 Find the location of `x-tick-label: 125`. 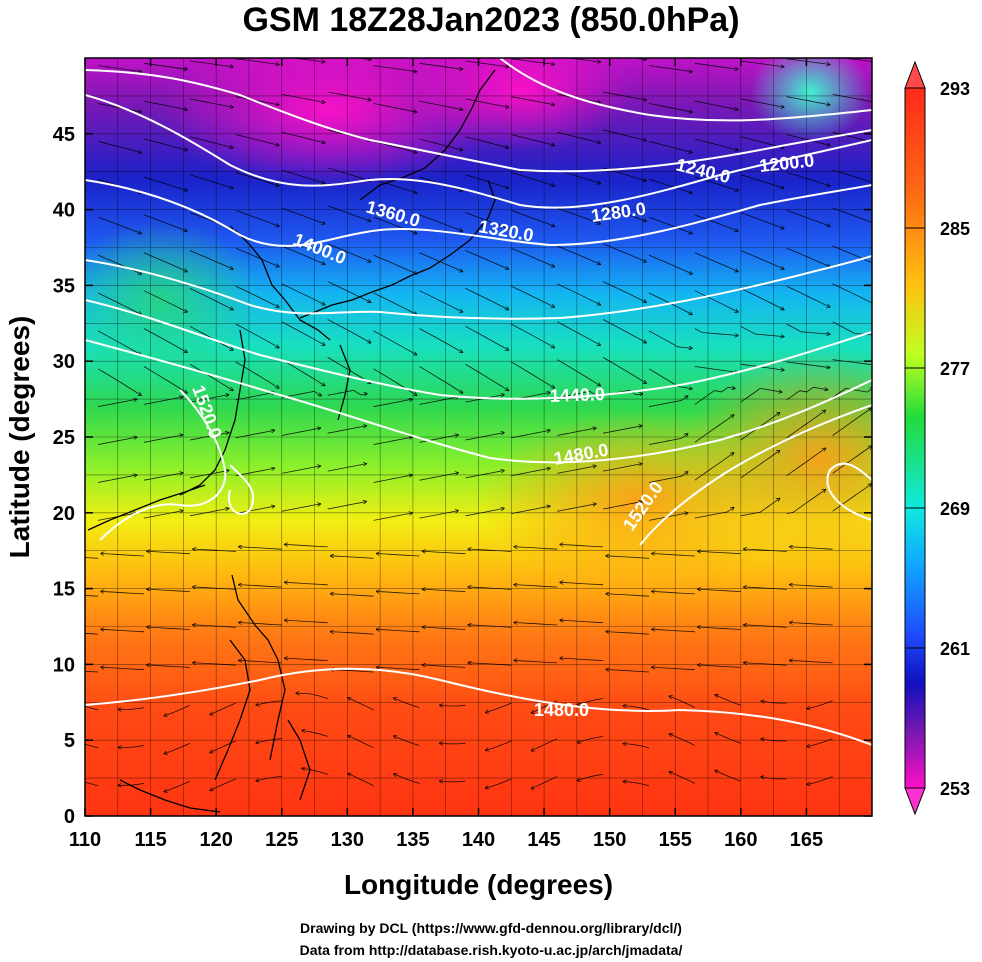

x-tick-label: 125 is located at coordinates (281, 840).